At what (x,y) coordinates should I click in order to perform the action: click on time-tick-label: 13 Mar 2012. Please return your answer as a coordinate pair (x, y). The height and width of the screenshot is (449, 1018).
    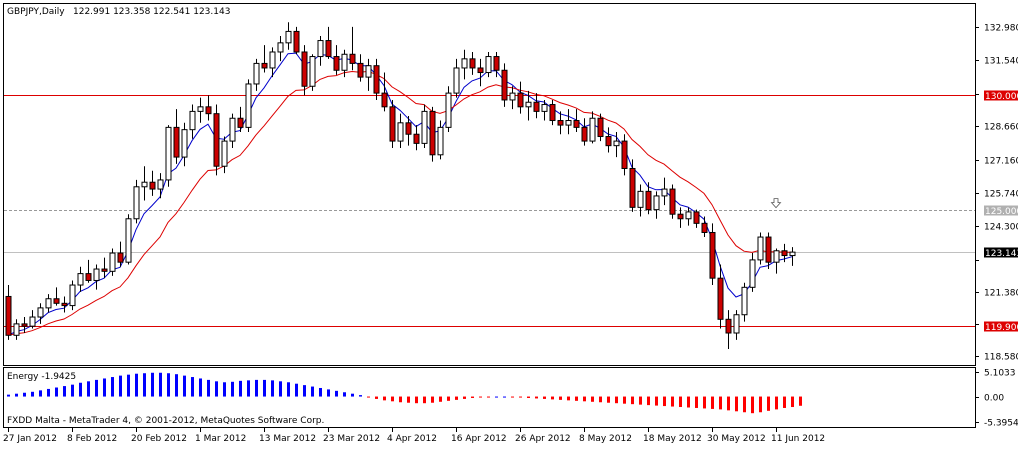
    Looking at the image, I should click on (287, 439).